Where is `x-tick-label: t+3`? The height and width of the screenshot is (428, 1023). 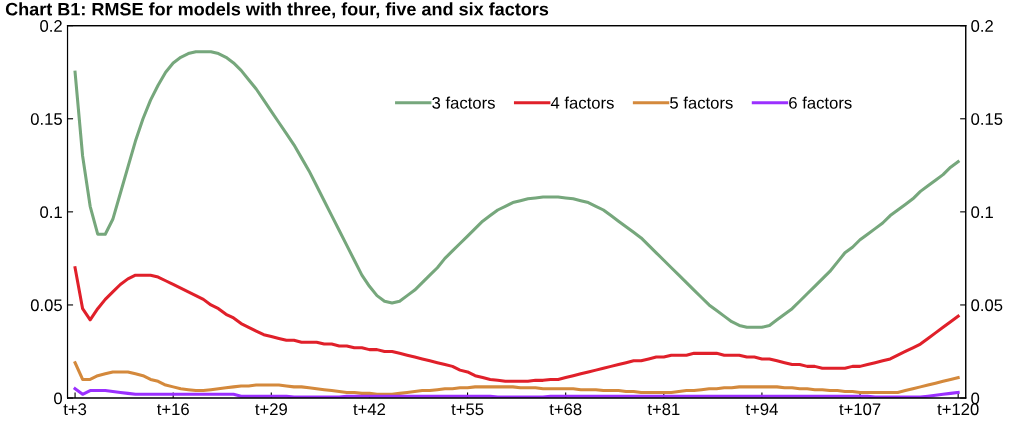
x-tick-label: t+3 is located at coordinates (75, 409).